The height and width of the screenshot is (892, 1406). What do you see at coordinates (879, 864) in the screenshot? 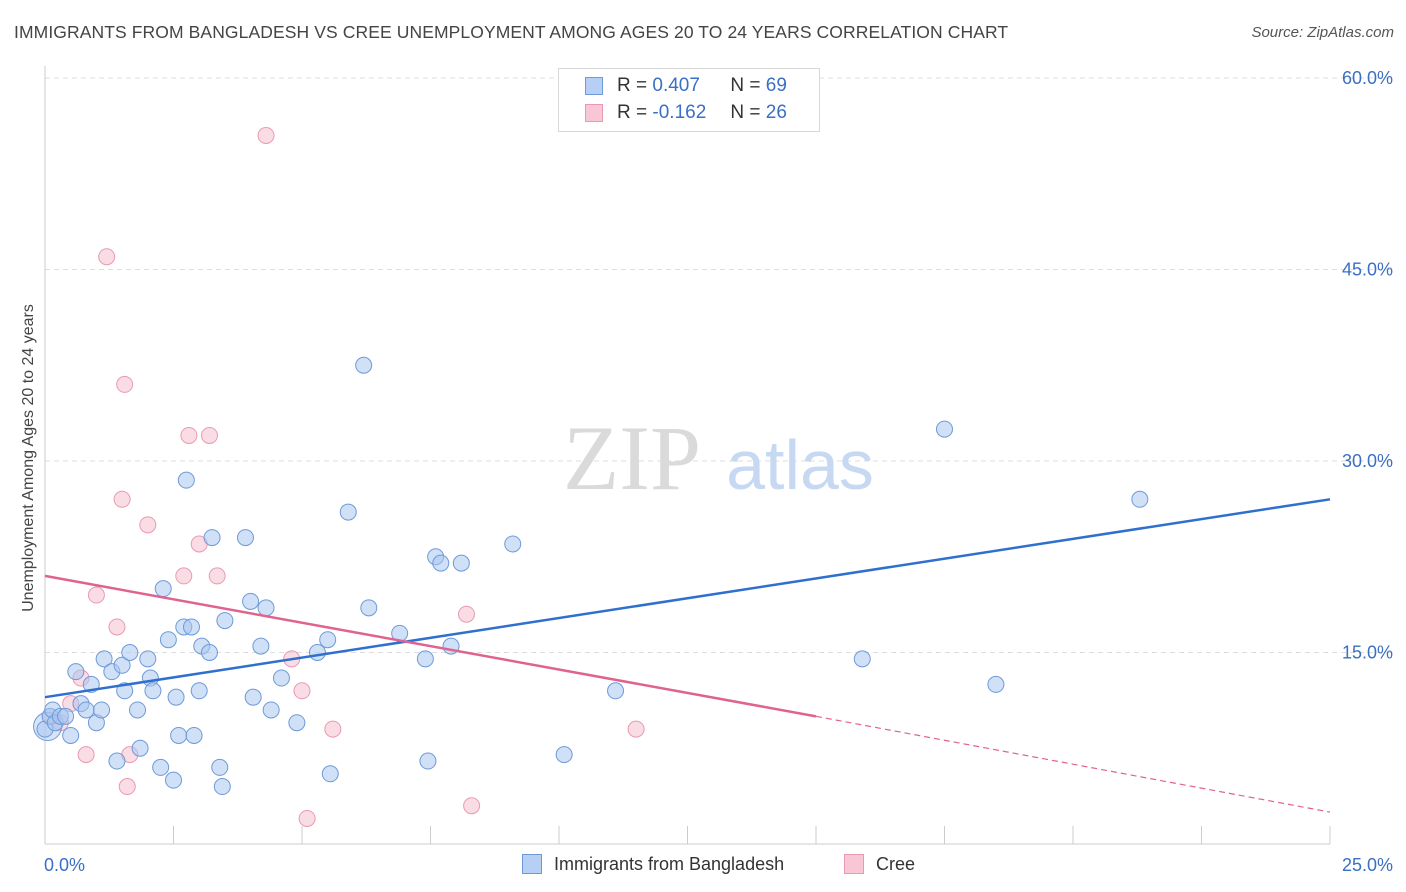
I see `bottom-legend-cree: Cree` at bounding box center [879, 864].